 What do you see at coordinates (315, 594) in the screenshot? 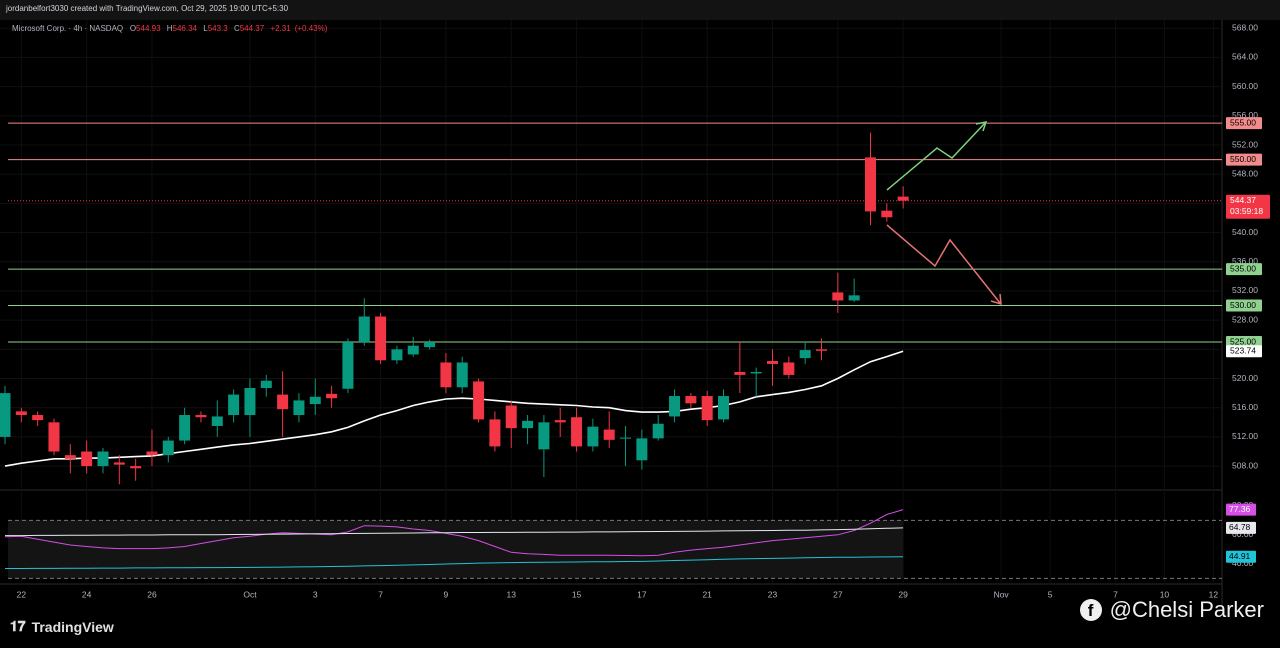
I see `x-tick-label: 3` at bounding box center [315, 594].